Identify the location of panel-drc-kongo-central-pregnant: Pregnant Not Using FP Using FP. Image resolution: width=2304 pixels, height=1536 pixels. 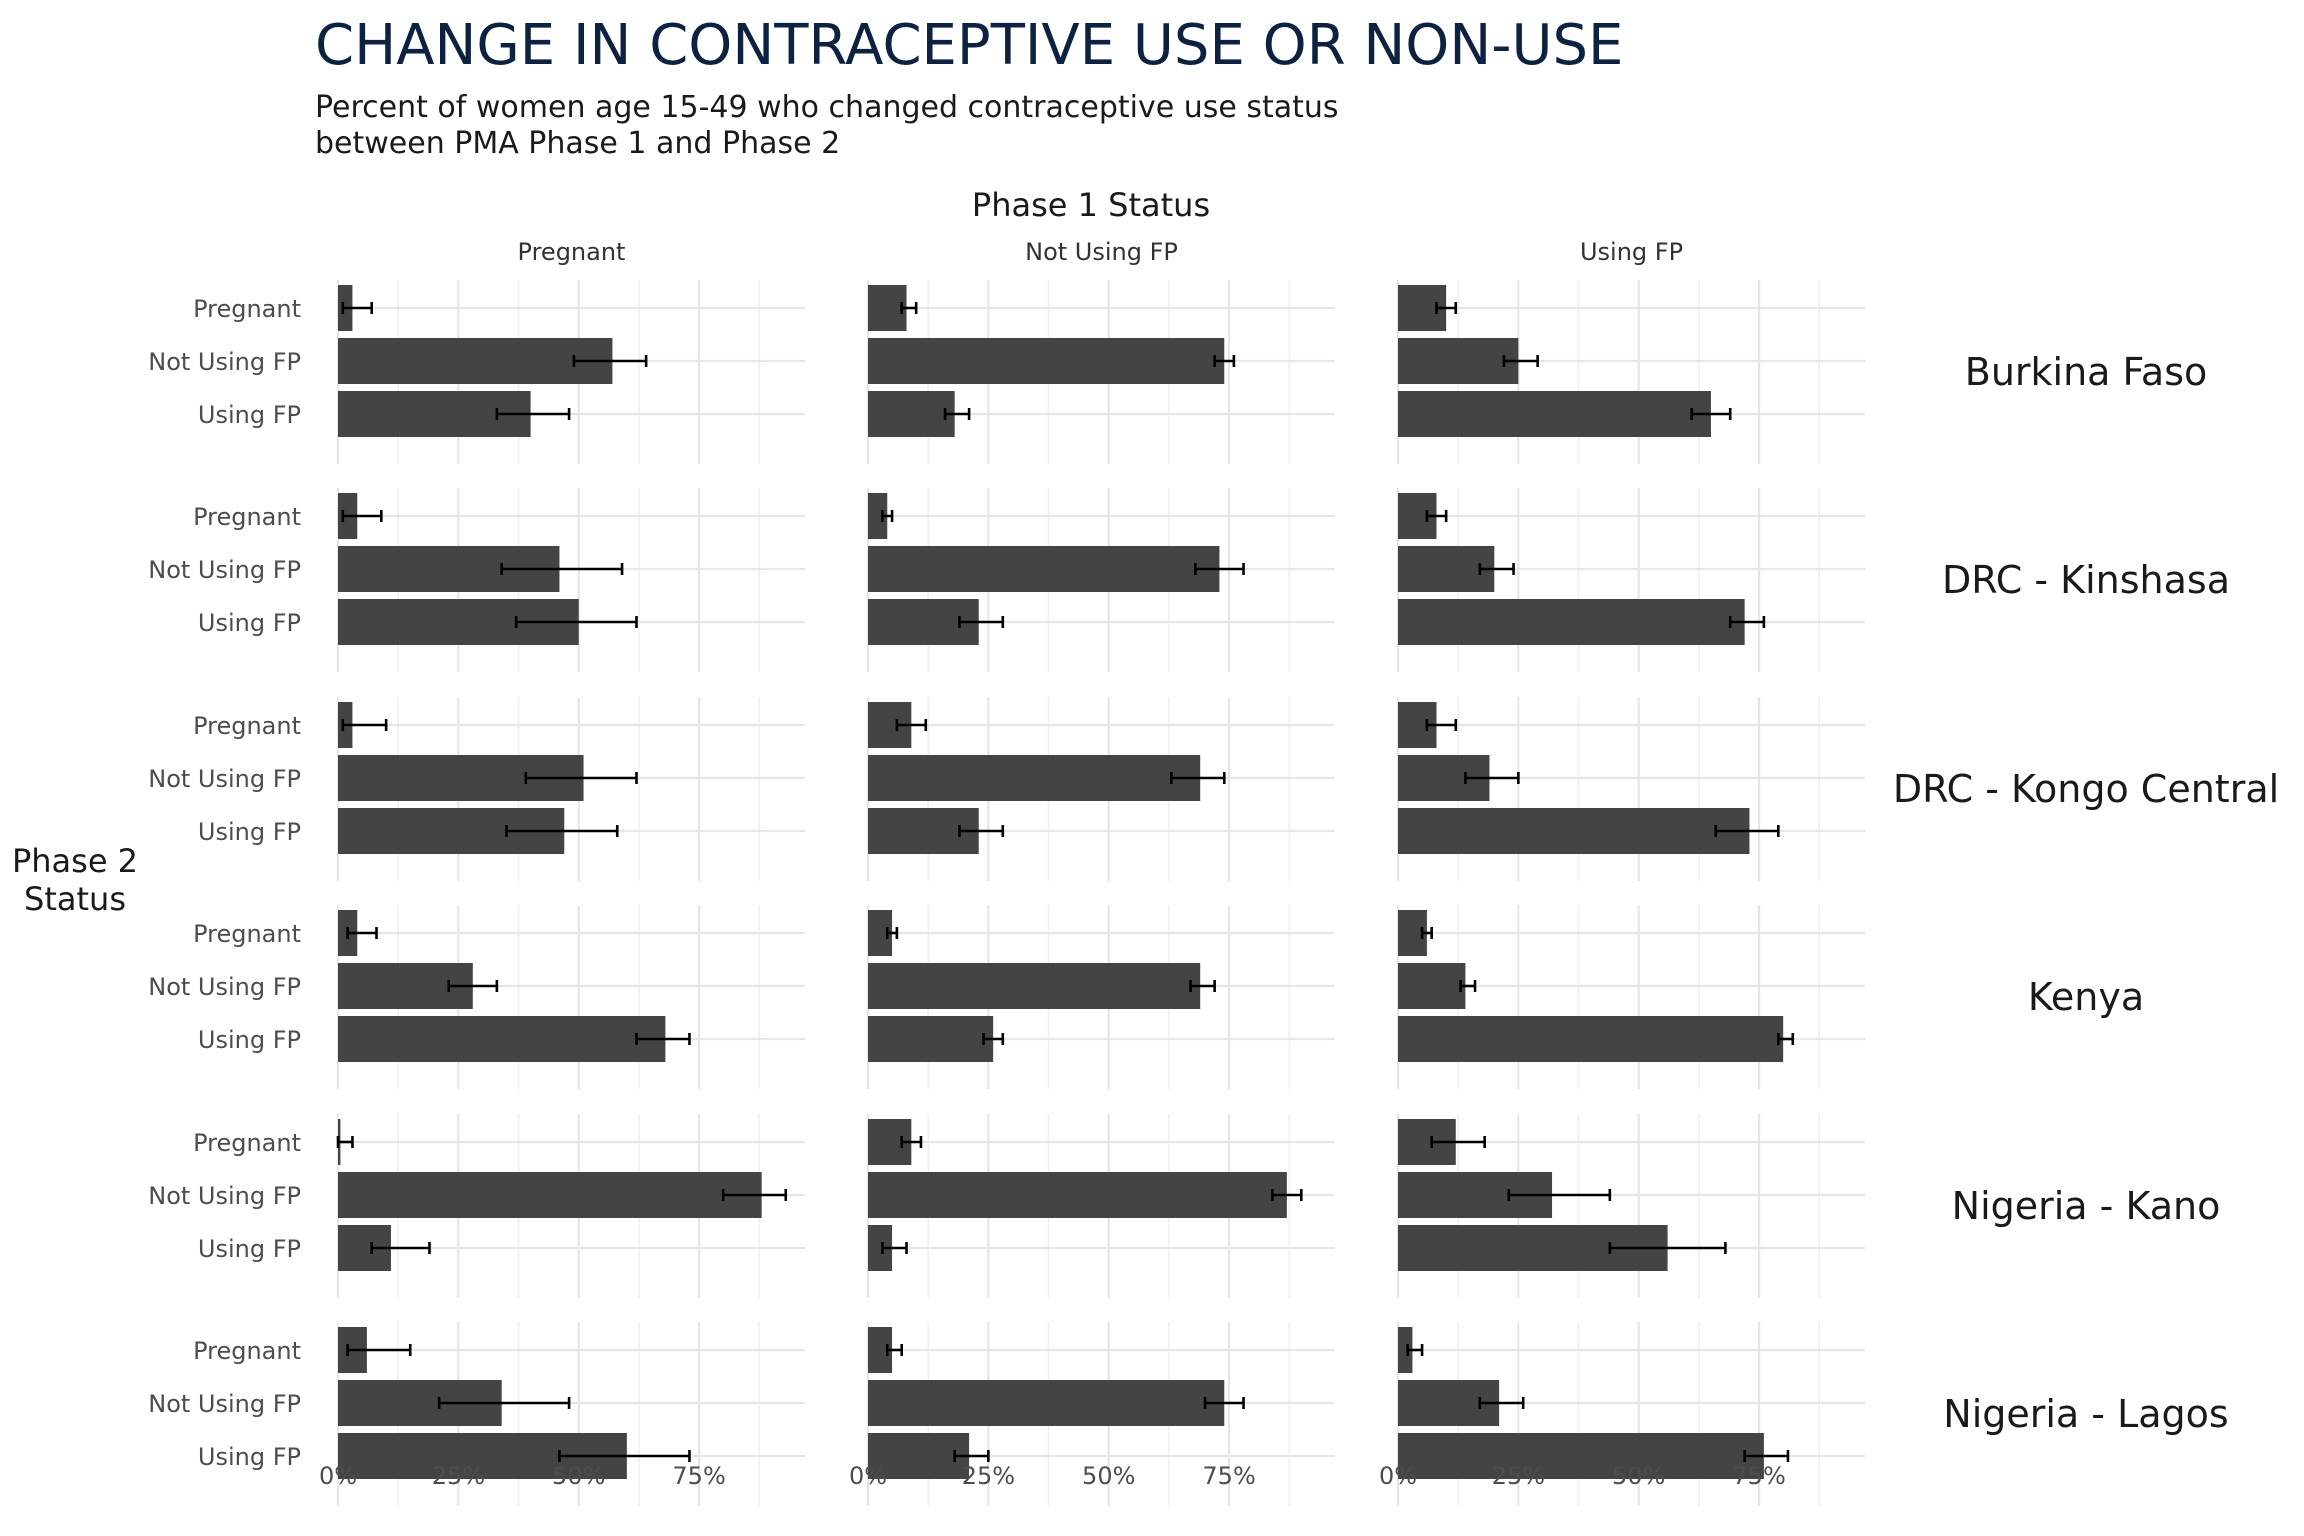
(476, 789).